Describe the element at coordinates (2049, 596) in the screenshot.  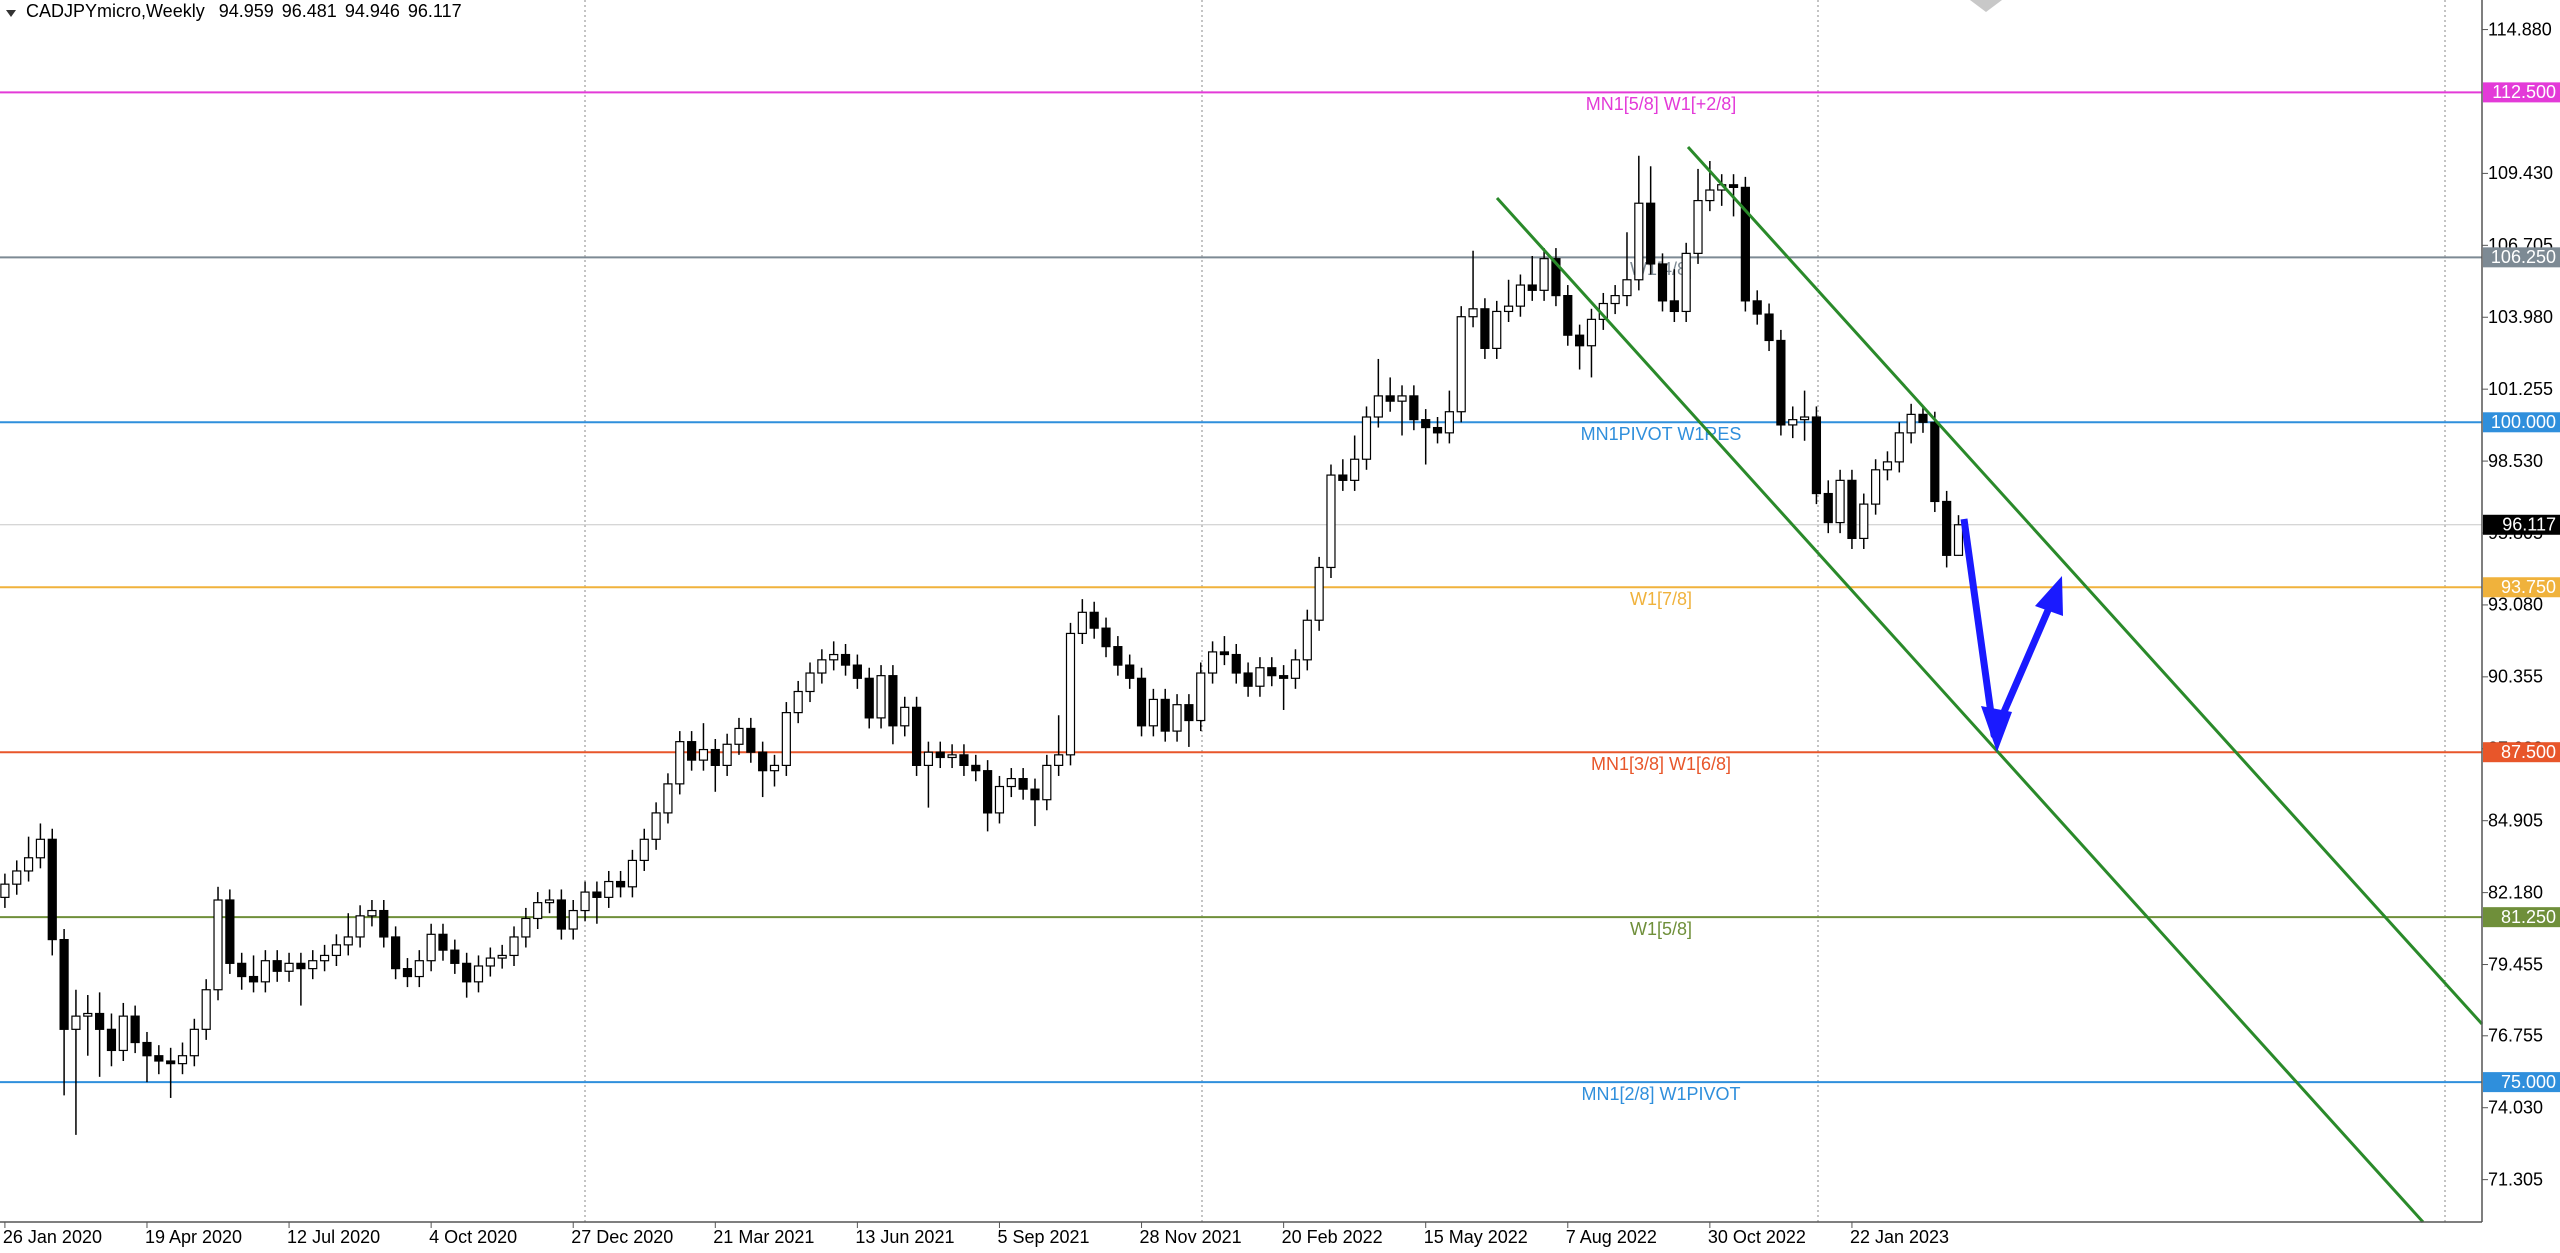
I see `arrow-head` at that location.